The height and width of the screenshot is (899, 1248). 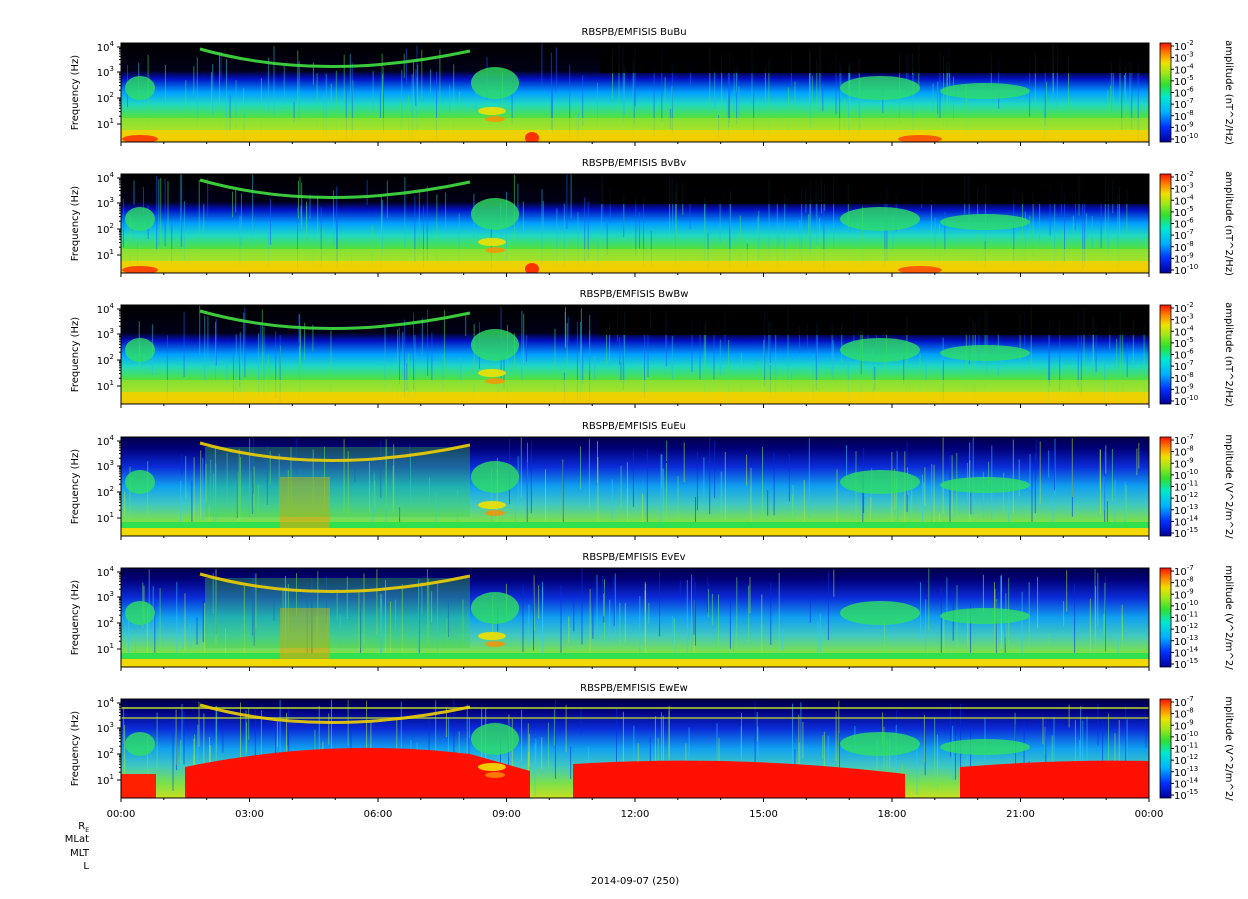 I want to click on panel-6-colorbar-tick-label: 10⁻⁷, so click(x=1184, y=702).